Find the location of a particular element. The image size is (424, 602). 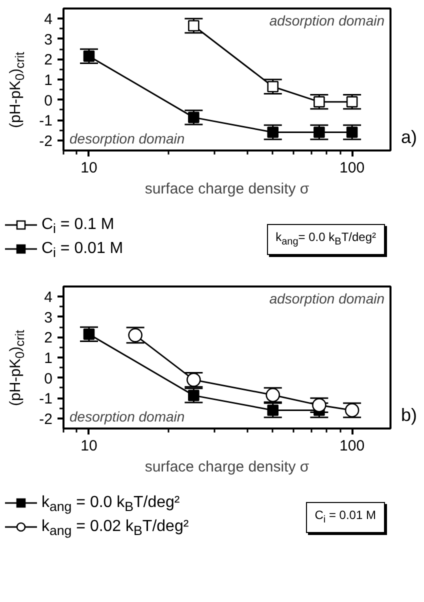

legend-label: C$_{i}$ = 0.1 M is located at coordinates (78, 226).